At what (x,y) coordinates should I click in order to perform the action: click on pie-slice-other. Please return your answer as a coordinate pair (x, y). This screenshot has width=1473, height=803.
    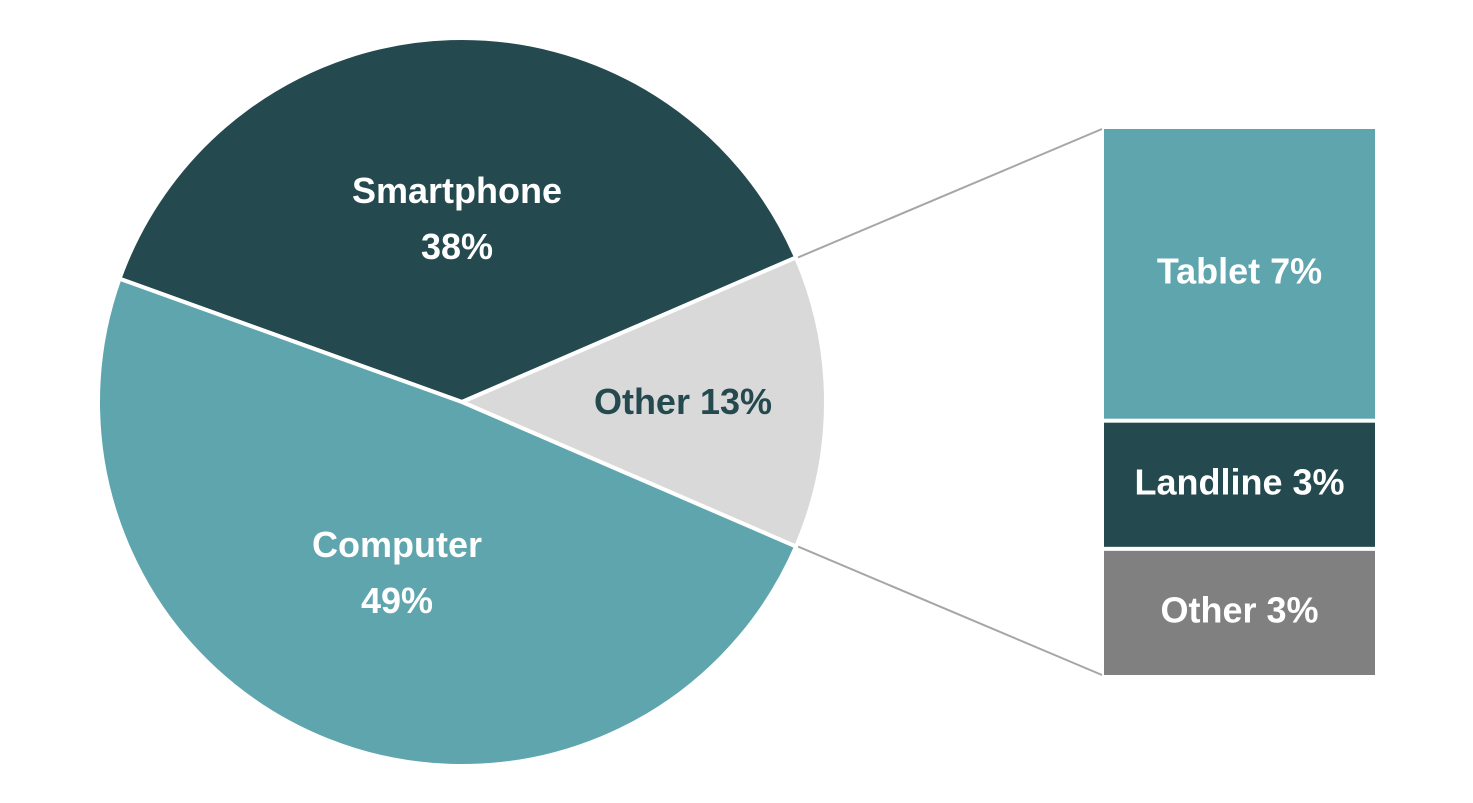
    Looking at the image, I should click on (644, 402).